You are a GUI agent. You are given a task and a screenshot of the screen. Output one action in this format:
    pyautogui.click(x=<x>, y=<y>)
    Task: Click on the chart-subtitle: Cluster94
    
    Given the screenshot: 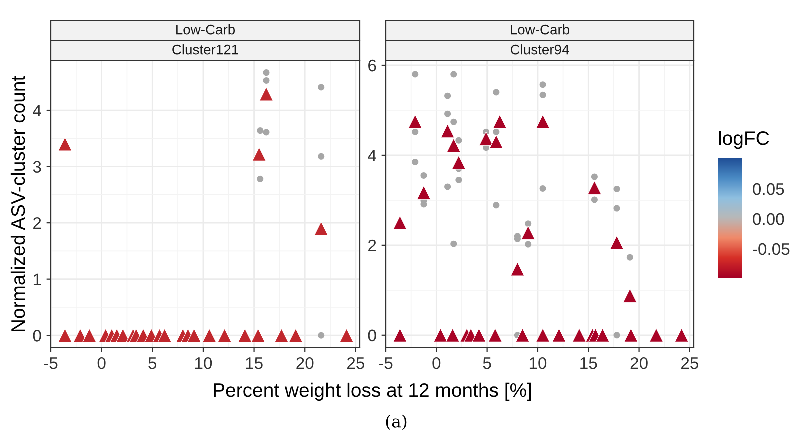 What is the action you would take?
    pyautogui.click(x=540, y=49)
    